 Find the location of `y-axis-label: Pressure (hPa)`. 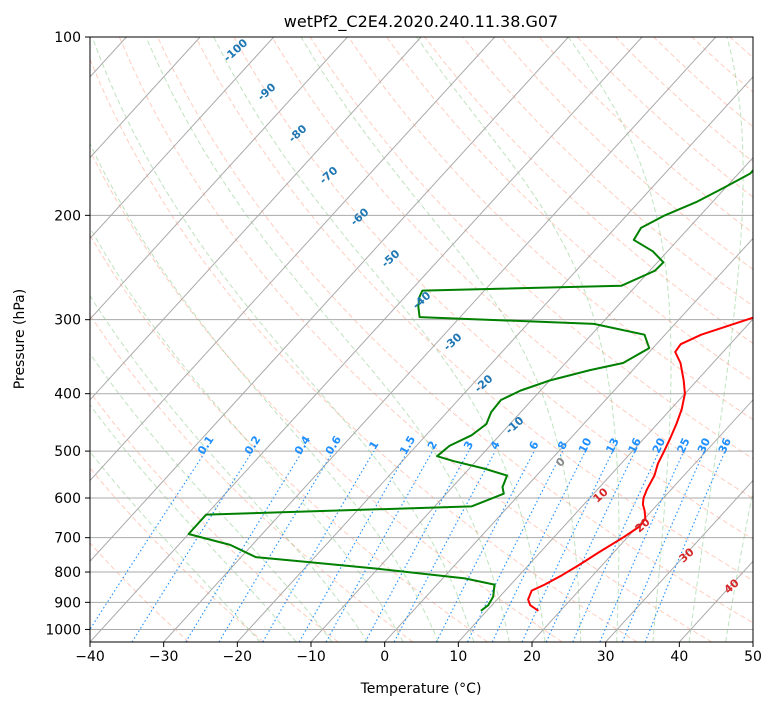

y-axis-label: Pressure (hPa) is located at coordinates (20, 339).